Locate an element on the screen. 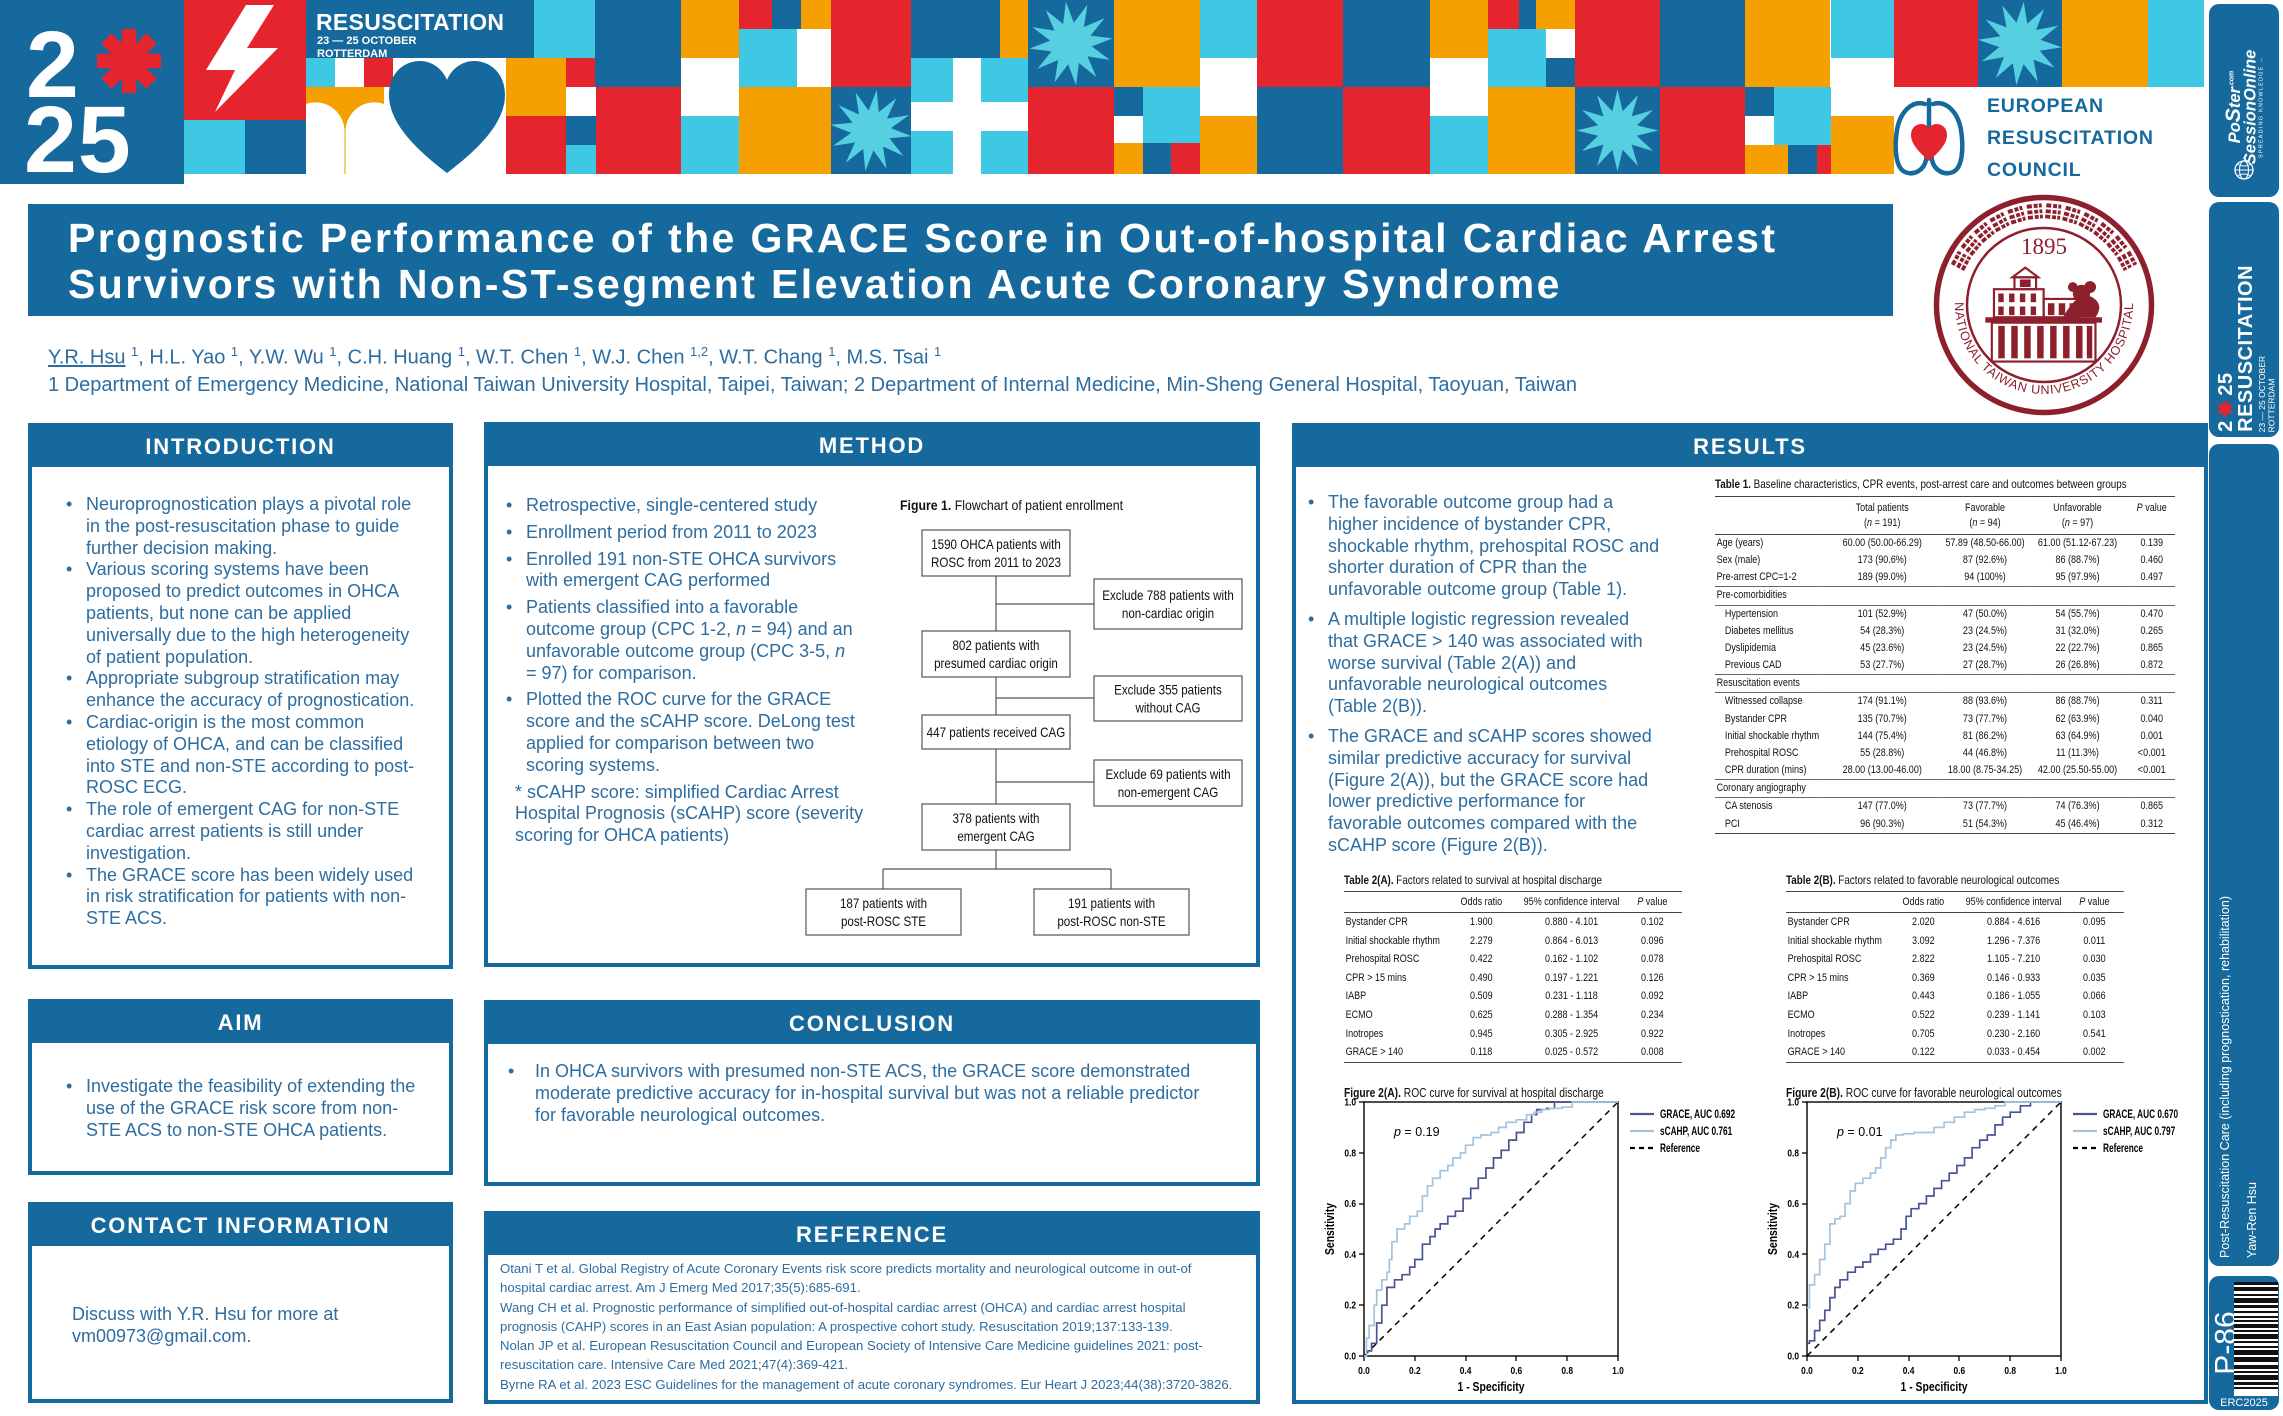  svg-text: GRACE, AUC 0.692 is located at coordinates (1697, 1115).